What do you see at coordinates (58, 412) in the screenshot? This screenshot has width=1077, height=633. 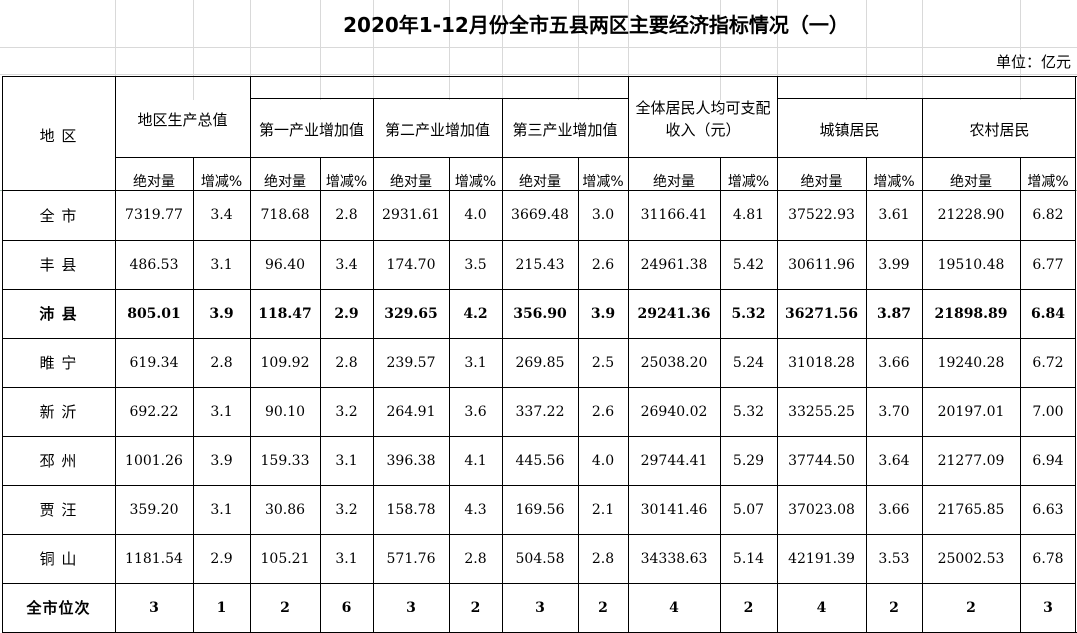 I see `row-region-label: 新 沂` at bounding box center [58, 412].